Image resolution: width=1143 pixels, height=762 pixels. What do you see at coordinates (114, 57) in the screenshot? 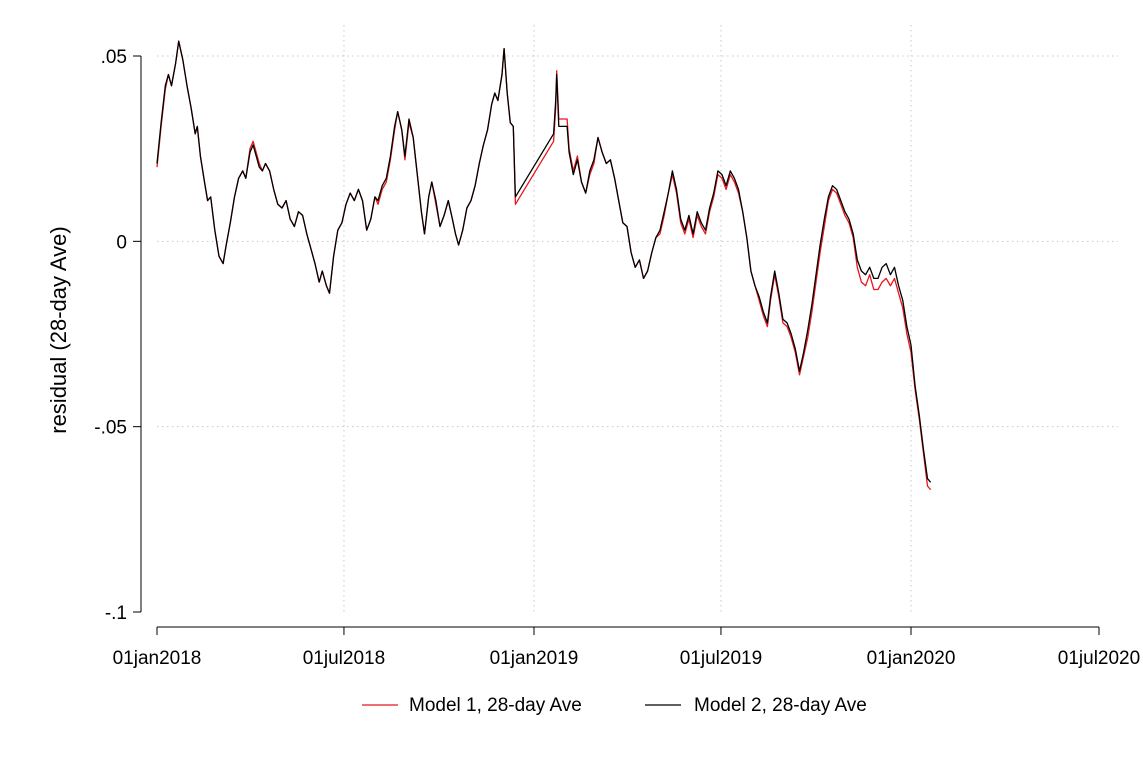
I see `y-tick-label: .05` at bounding box center [114, 57].